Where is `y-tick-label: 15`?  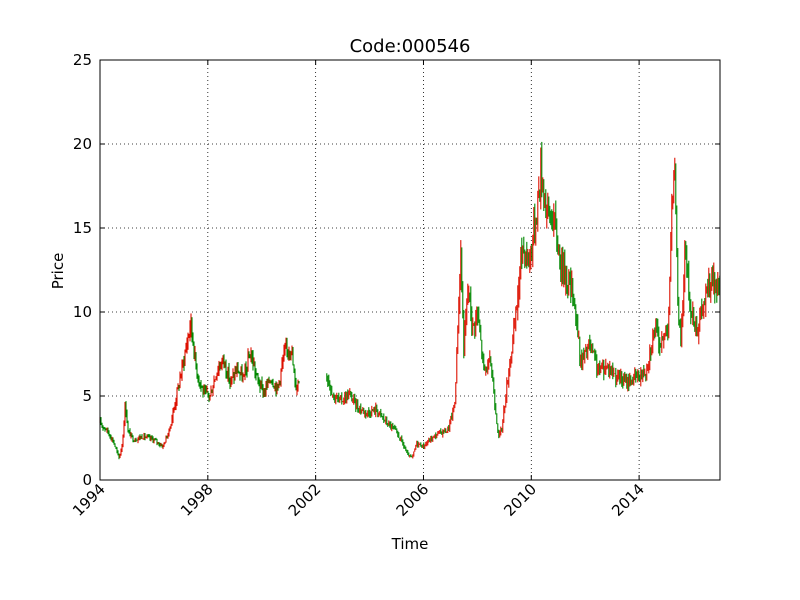 y-tick-label: 15 is located at coordinates (82, 228).